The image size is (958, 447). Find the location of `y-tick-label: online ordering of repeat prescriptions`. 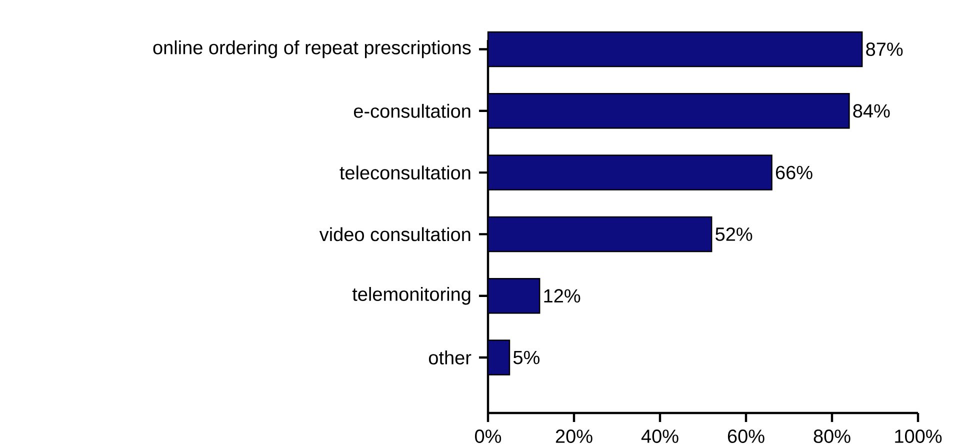

y-tick-label: online ordering of repeat prescriptions is located at coordinates (312, 49).